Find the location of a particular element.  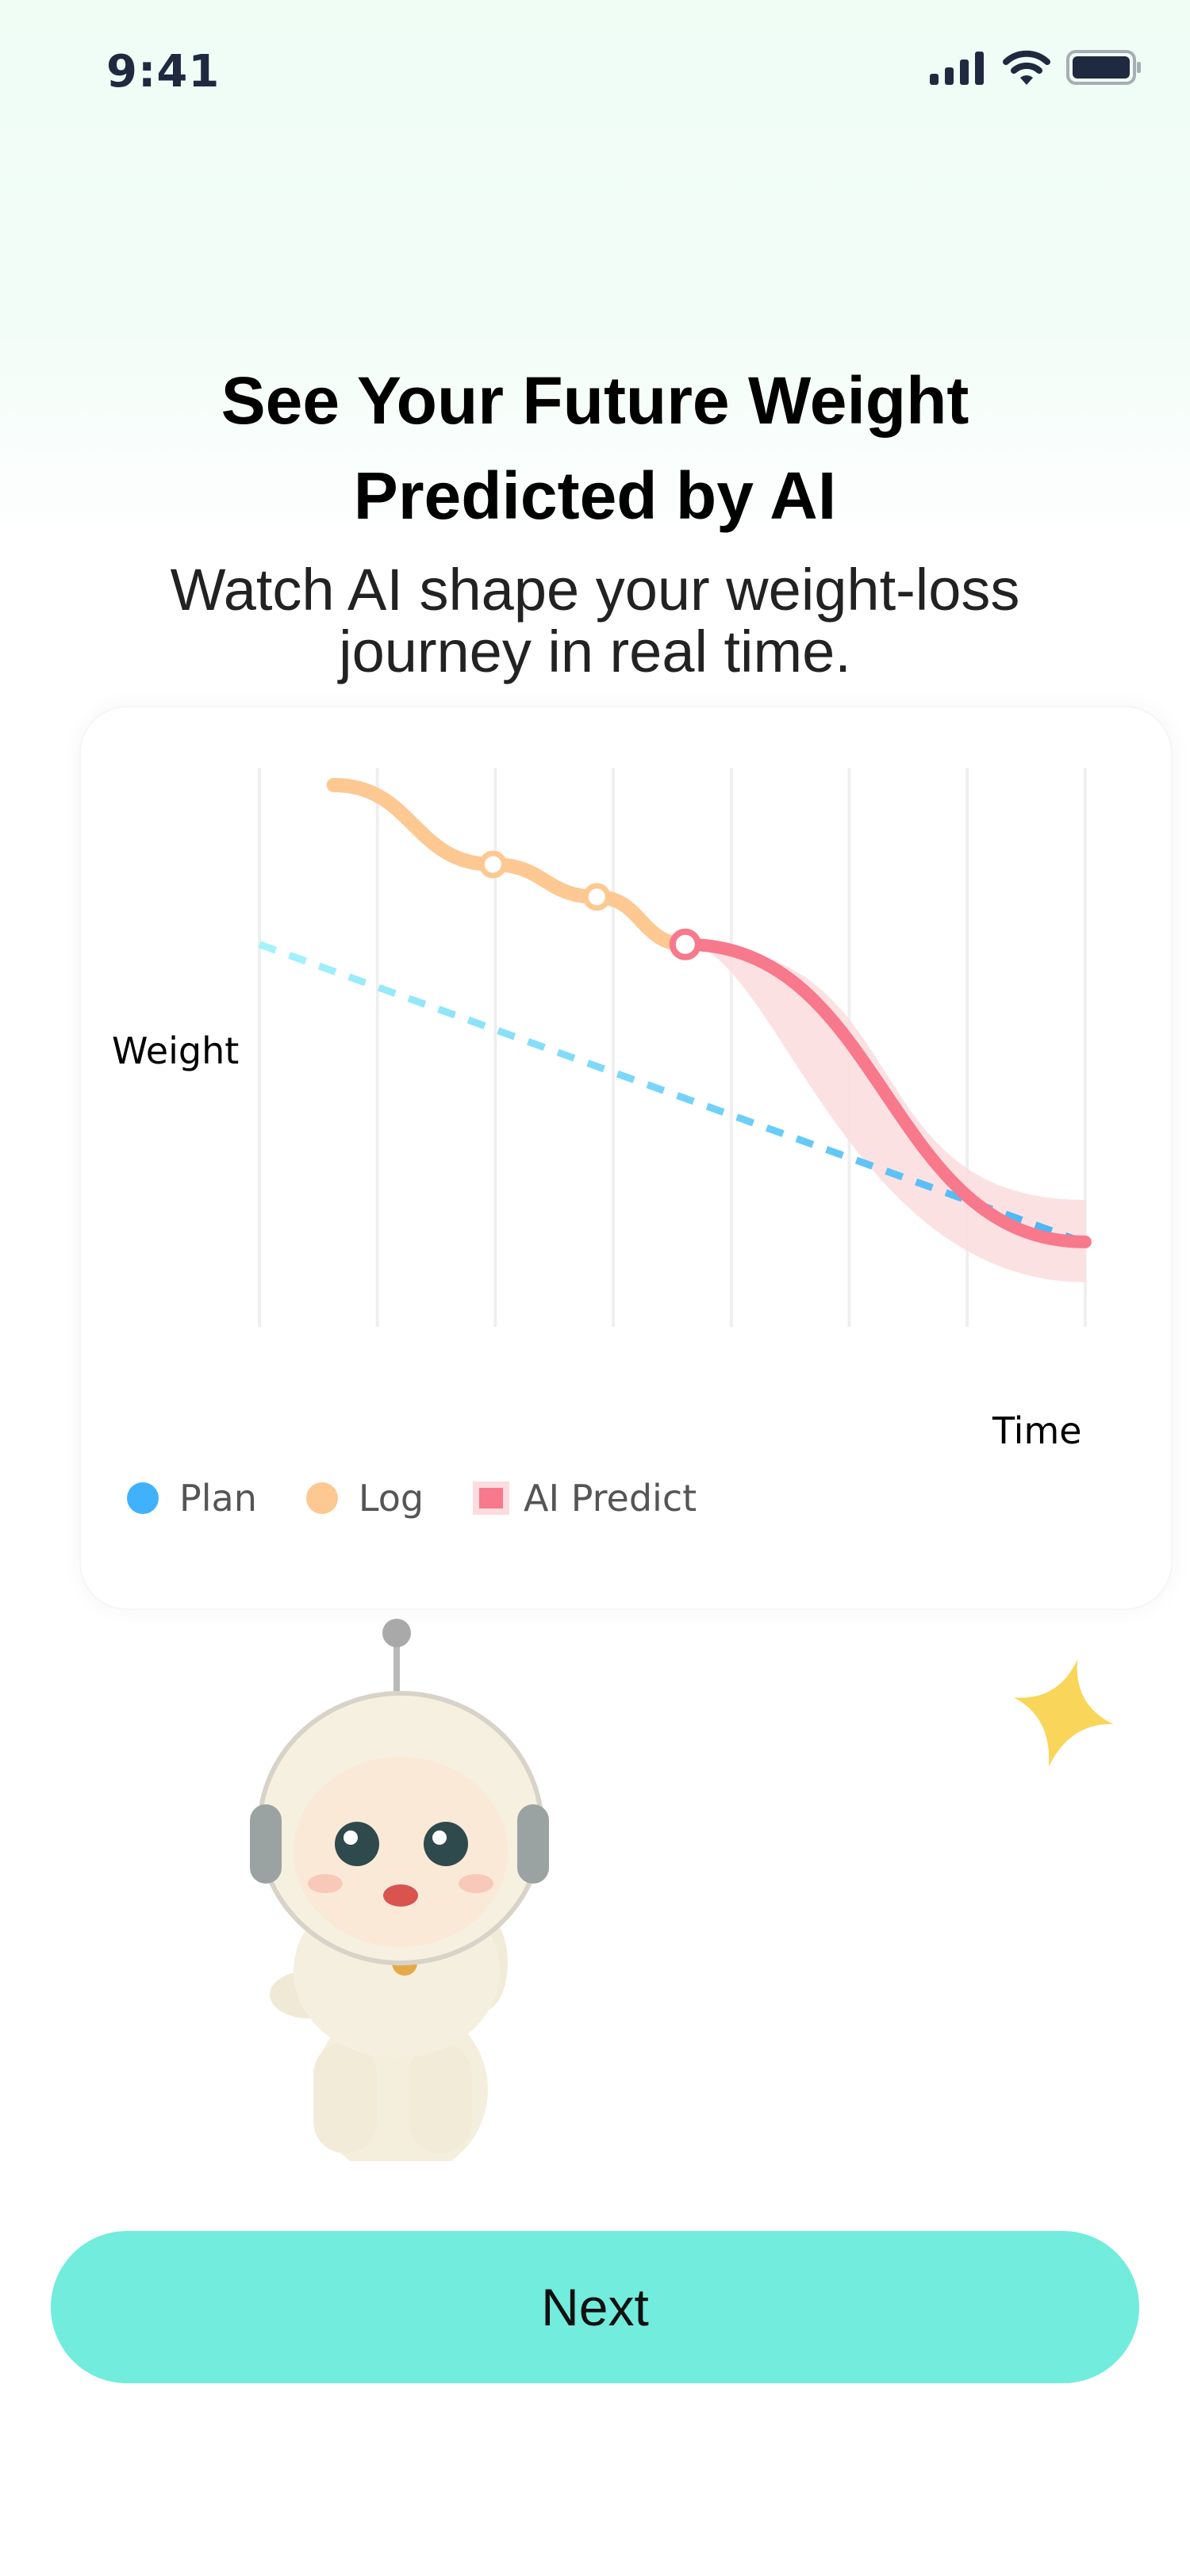

legend-ai-predict: AI Predict is located at coordinates (585, 1499).